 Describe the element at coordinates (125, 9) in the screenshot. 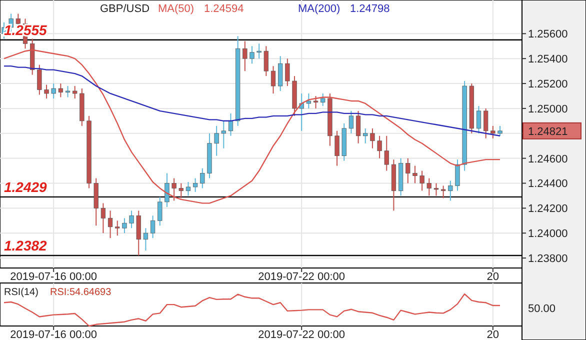

I see `chart-title: GBP/USD` at that location.